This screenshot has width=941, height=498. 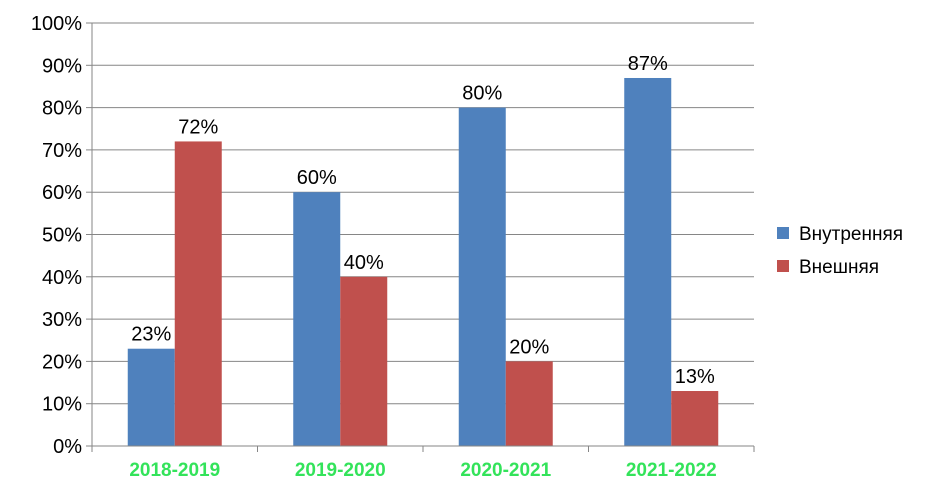 I want to click on y-tick-label: 30%, so click(x=62, y=320).